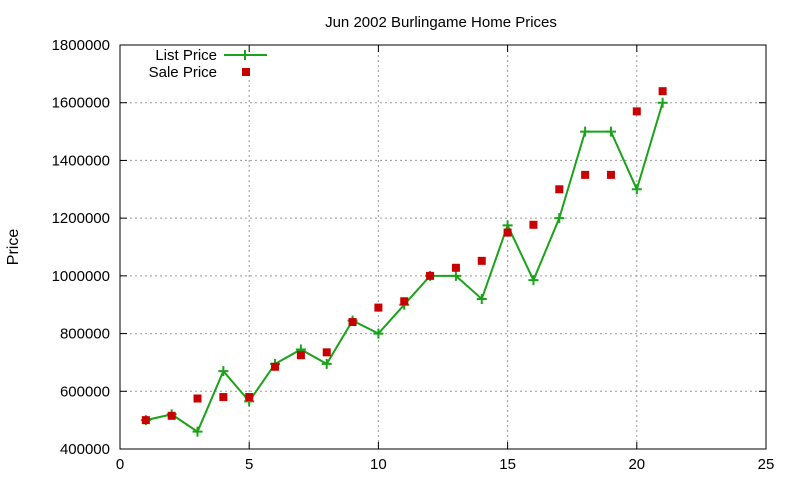 The width and height of the screenshot is (800, 480). Describe the element at coordinates (81, 276) in the screenshot. I see `y-tick-label: 1000000` at that location.